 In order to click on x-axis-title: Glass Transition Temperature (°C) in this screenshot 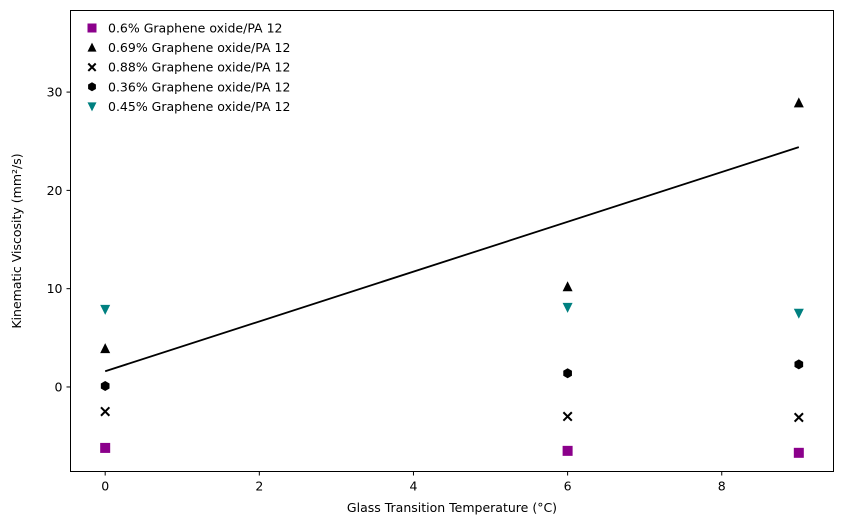, I will do `click(452, 507)`.